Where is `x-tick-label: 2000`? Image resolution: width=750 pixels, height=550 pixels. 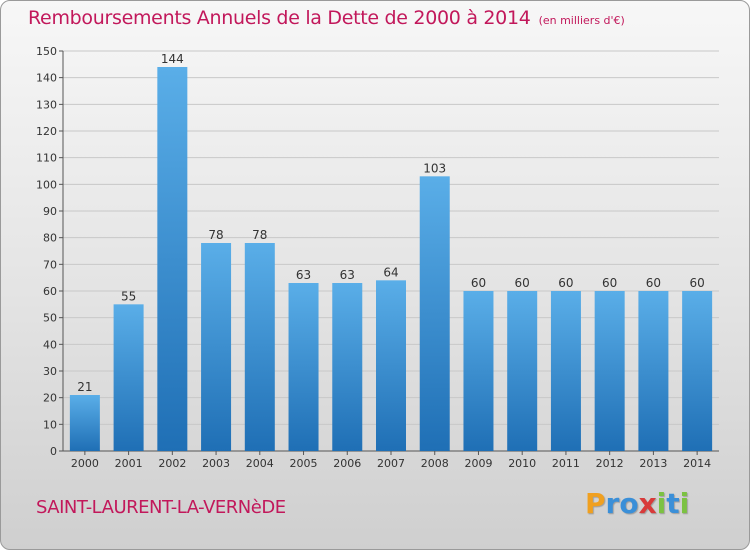 x-tick-label: 2000 is located at coordinates (85, 463).